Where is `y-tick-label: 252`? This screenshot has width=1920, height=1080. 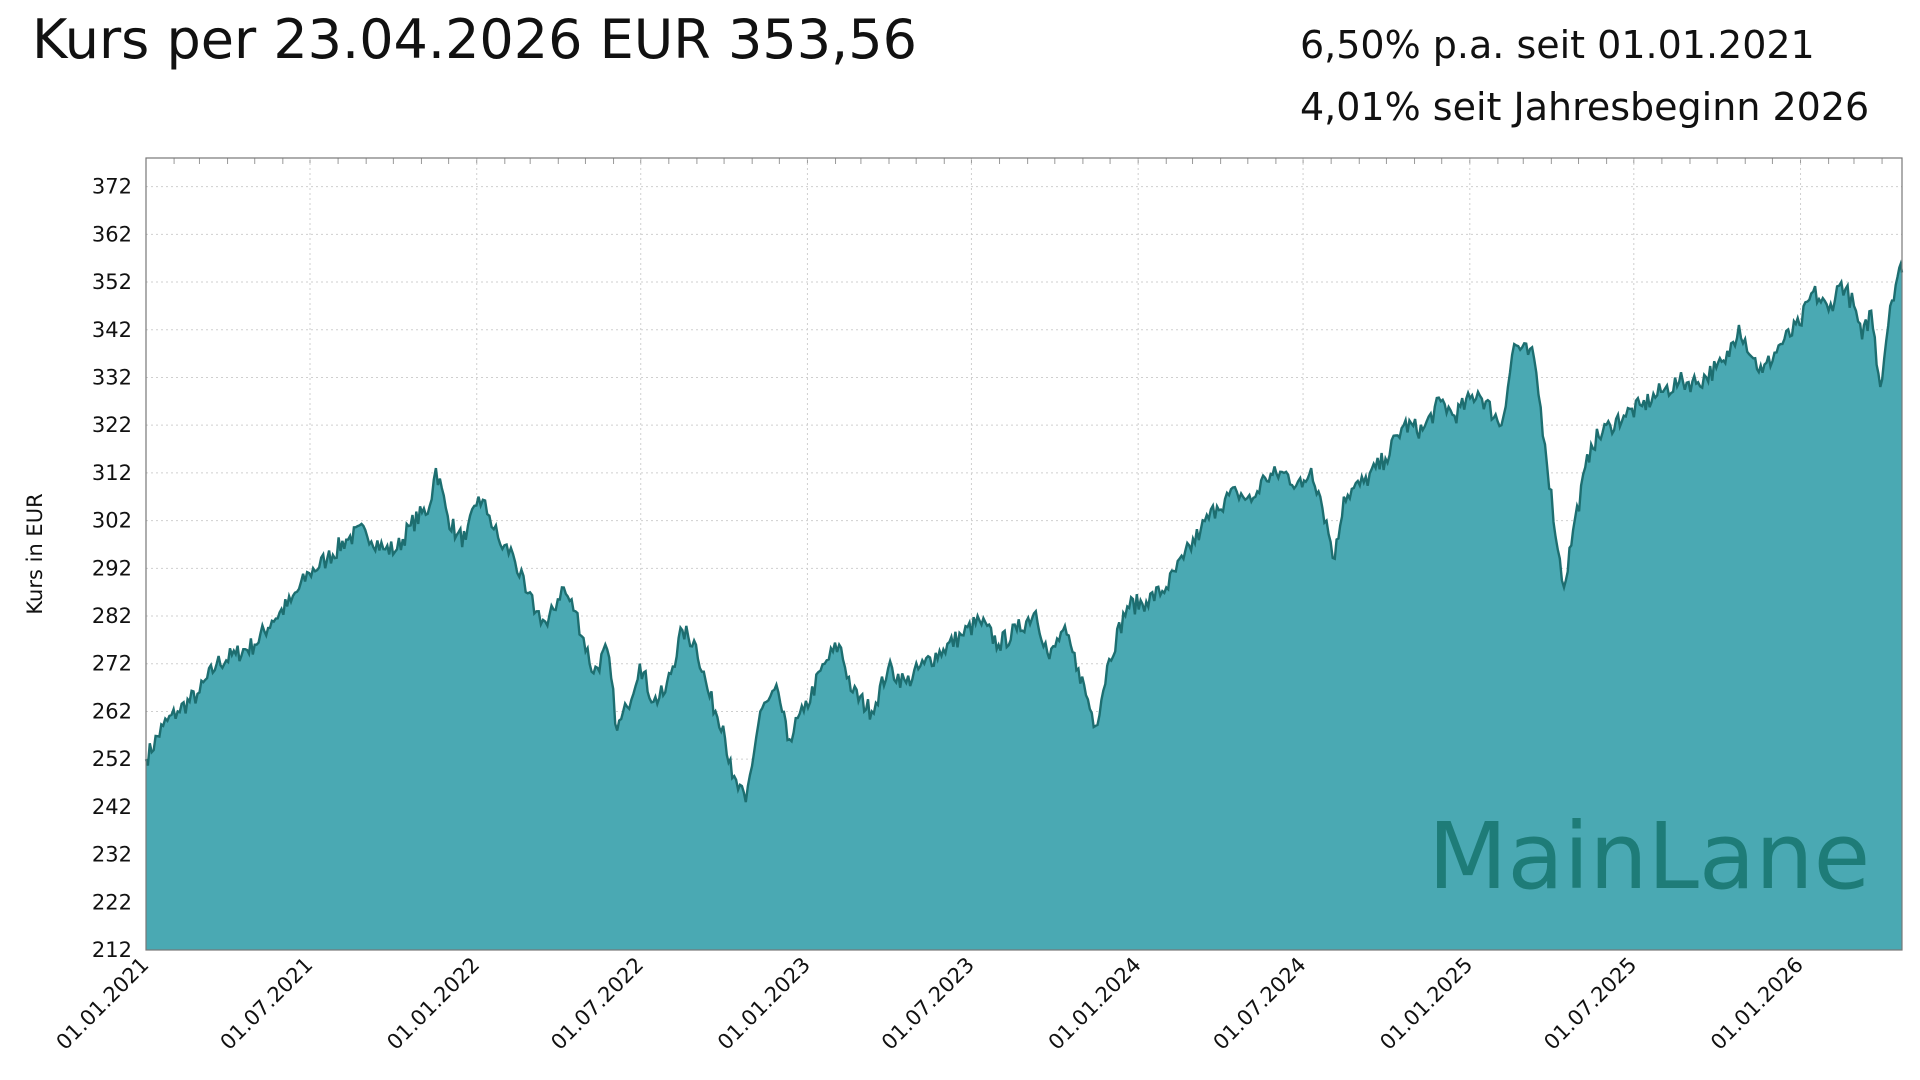
y-tick-label: 252 is located at coordinates (112, 759).